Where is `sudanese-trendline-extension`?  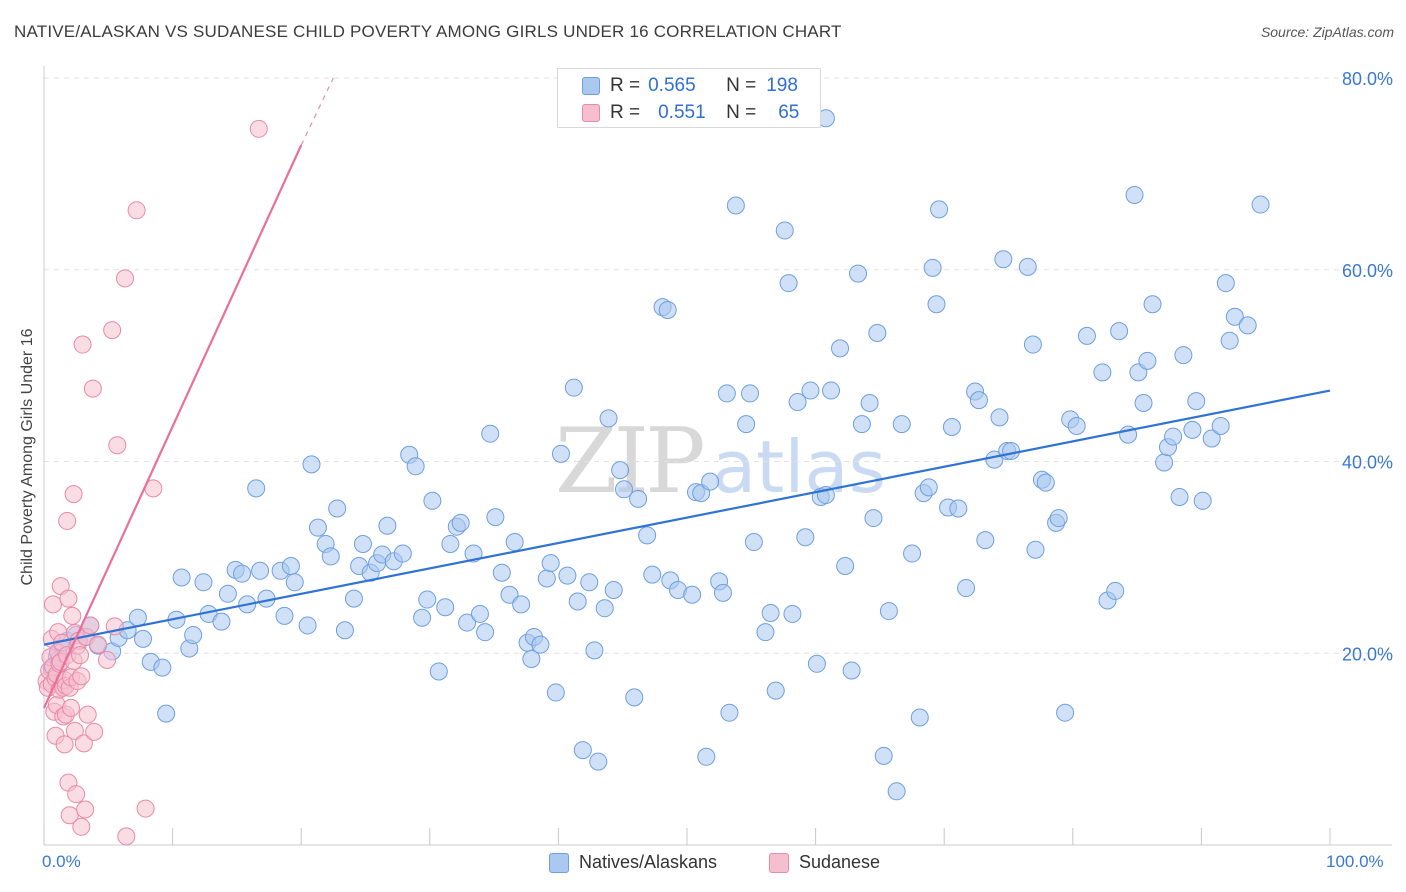 sudanese-trendline-extension is located at coordinates (317, 111).